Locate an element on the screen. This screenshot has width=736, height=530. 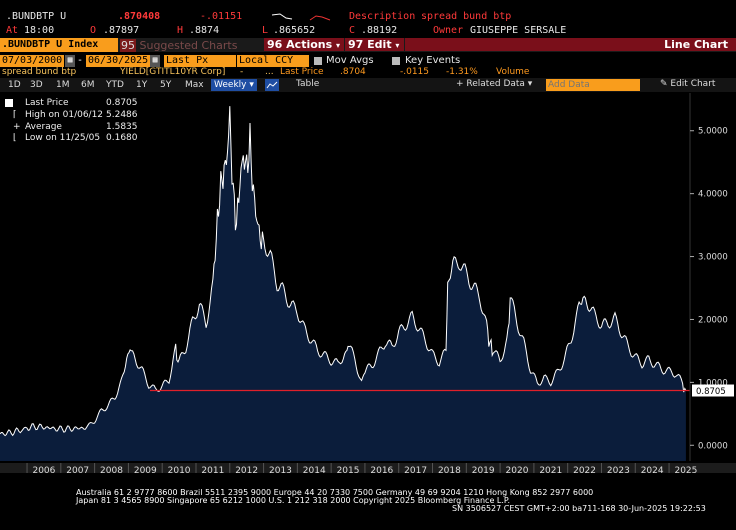
x-tick-label: 2012 is located at coordinates (246, 469).